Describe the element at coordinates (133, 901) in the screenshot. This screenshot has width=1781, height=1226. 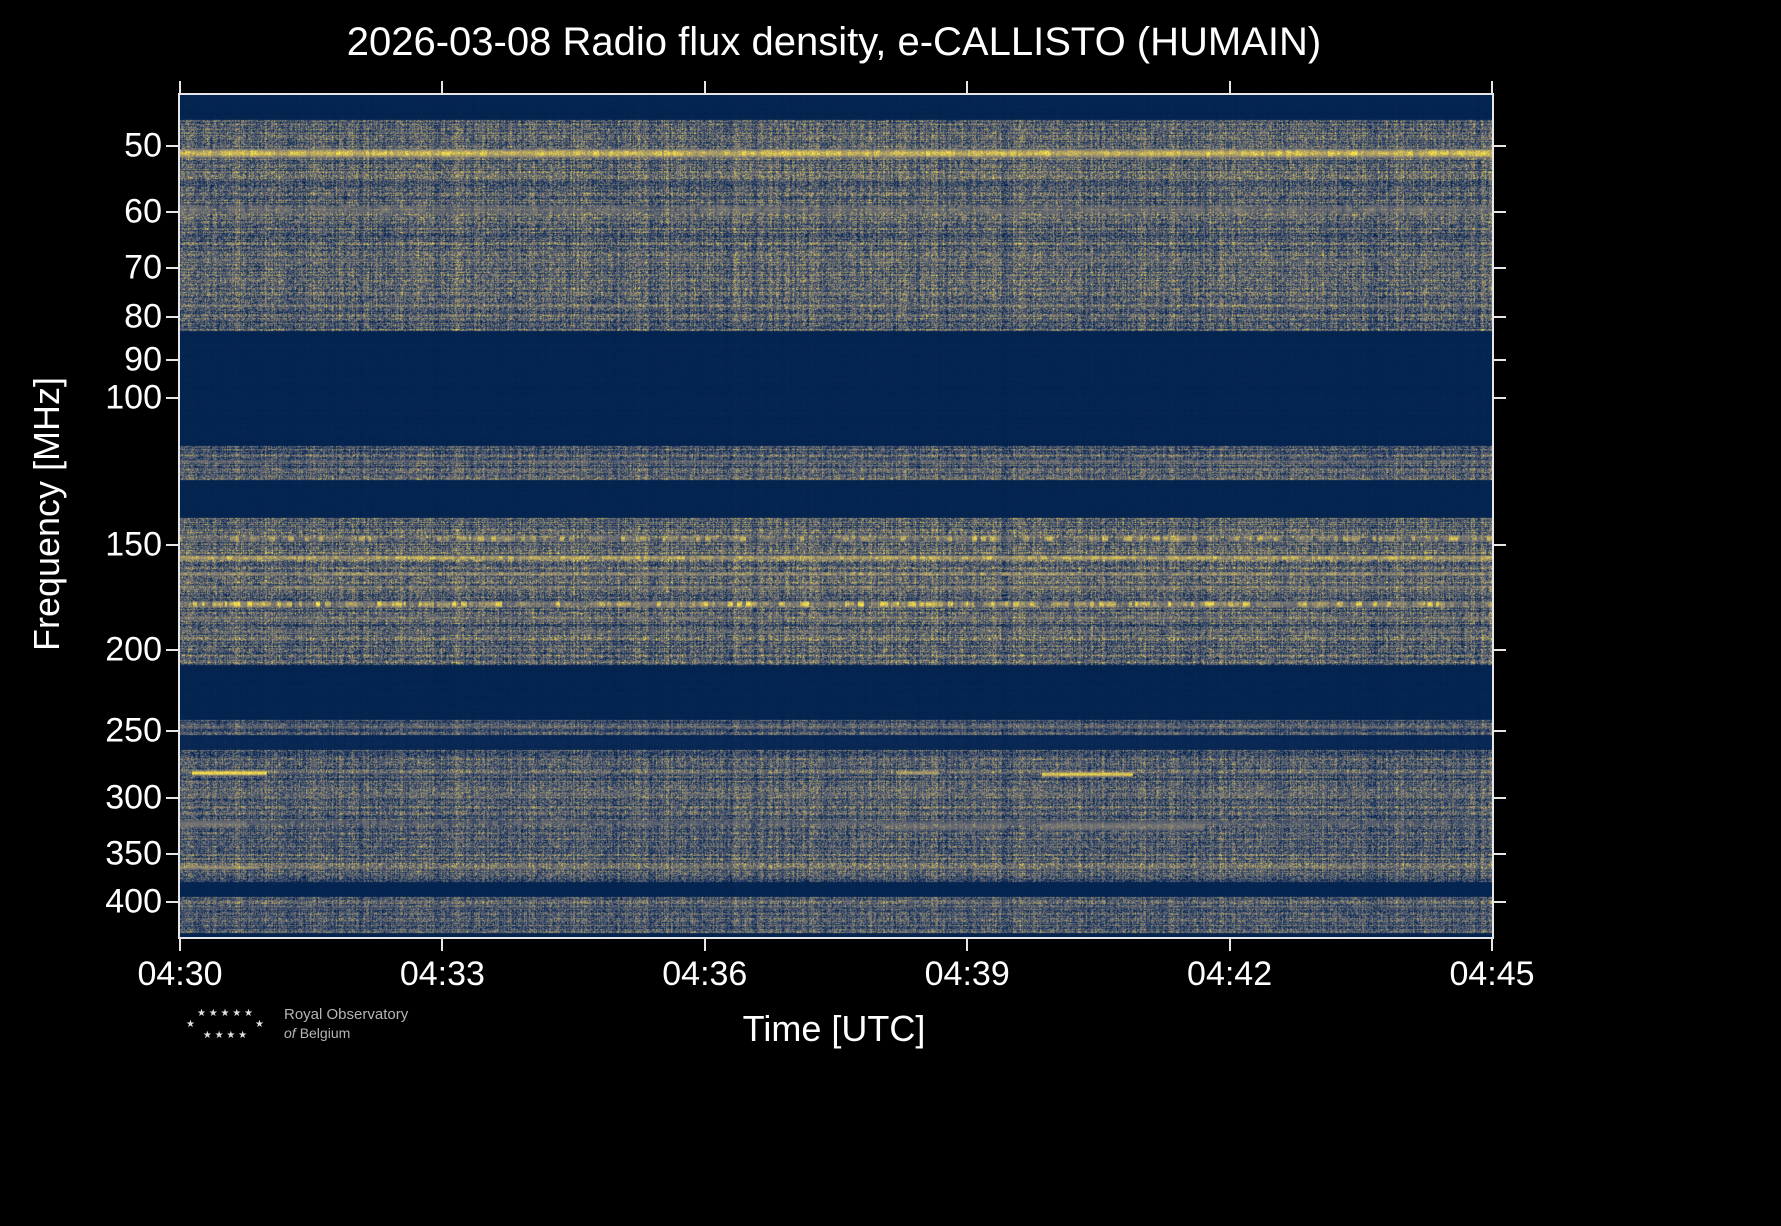
I see `y-tick-label: 400` at that location.